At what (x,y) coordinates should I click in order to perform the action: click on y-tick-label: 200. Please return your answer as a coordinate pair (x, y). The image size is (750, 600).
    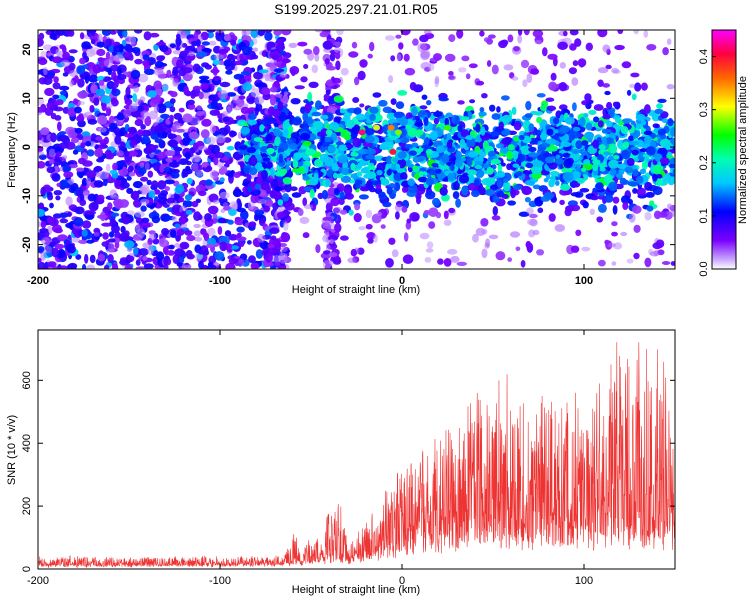
    Looking at the image, I should click on (27, 506).